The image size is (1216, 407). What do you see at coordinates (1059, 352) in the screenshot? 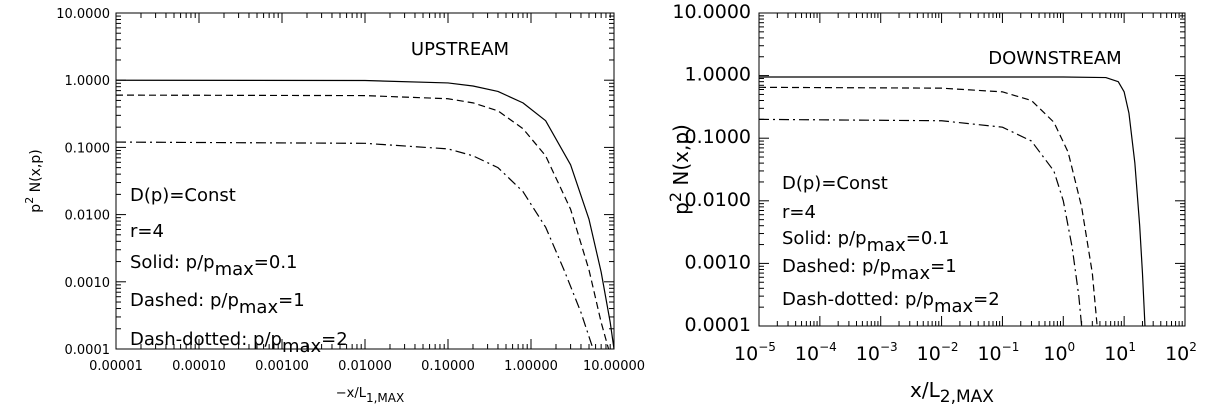
I see `x-tick-label: 10⁰` at bounding box center [1059, 352].